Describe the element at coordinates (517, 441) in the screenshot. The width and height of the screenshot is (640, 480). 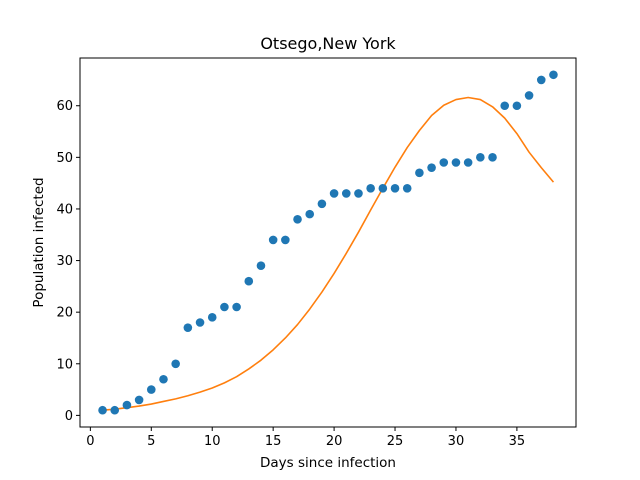
I see `x-tick-label: 35` at that location.